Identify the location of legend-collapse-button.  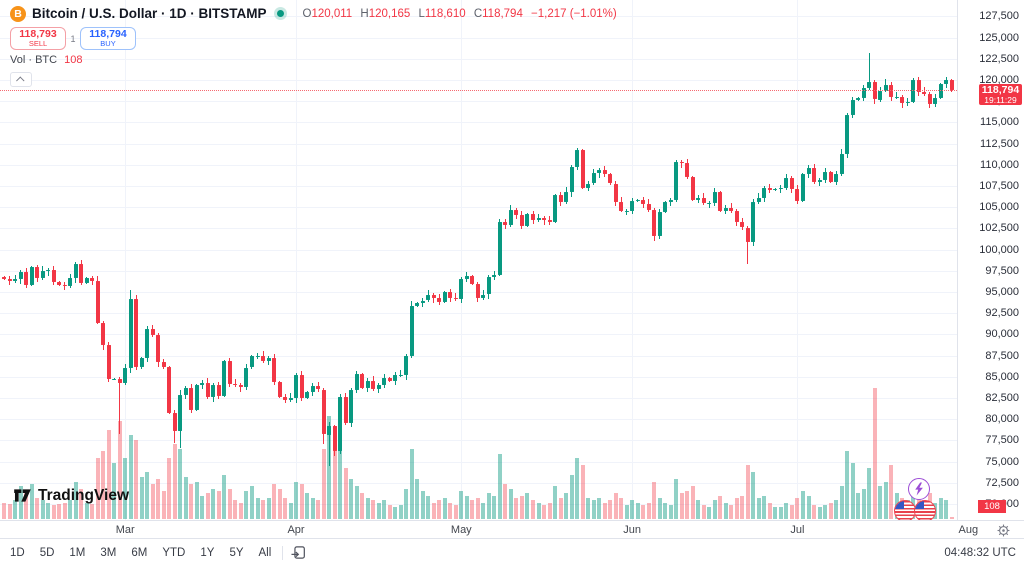
(21, 79).